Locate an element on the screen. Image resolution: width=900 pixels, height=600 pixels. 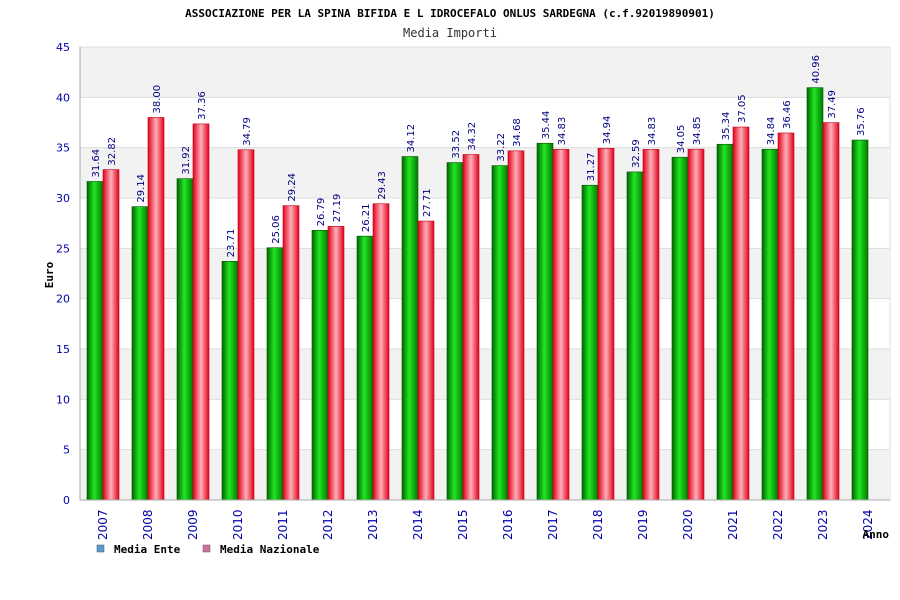
x-tick-label-2010: 2010 is located at coordinates (238, 524).